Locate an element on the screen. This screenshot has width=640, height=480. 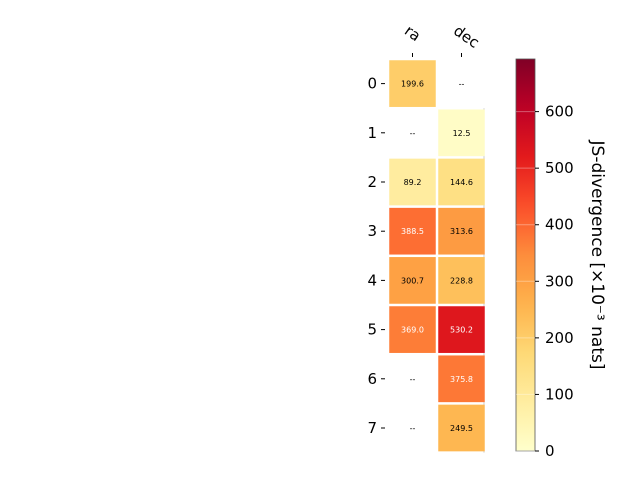
column-label-ra: ra is located at coordinates (412, 34).